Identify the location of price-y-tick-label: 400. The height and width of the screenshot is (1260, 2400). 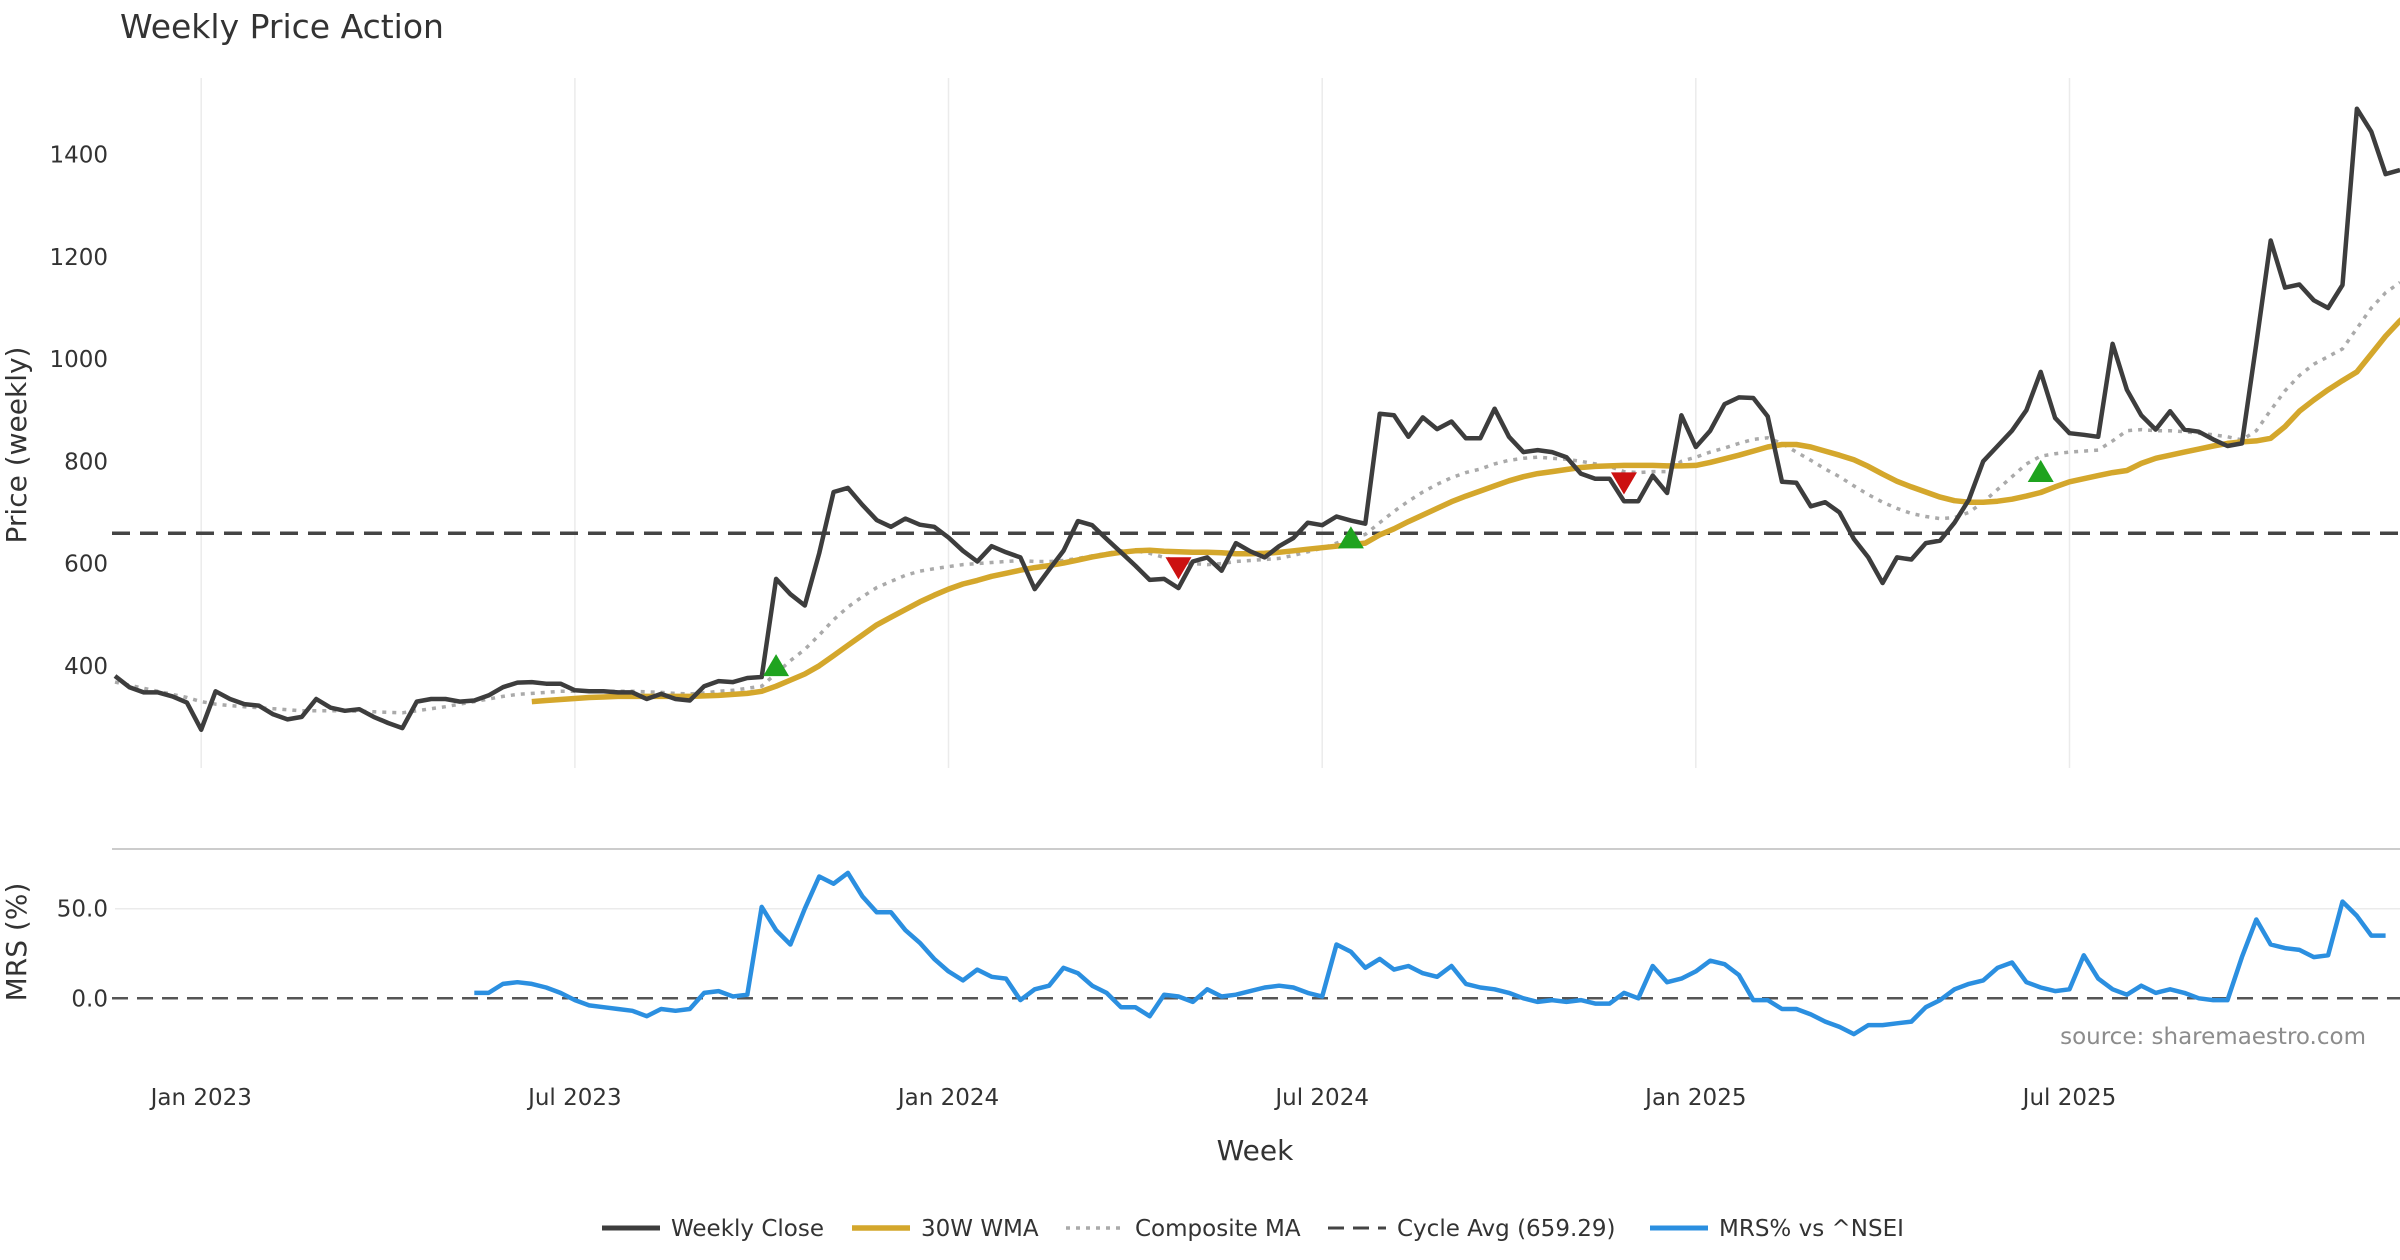
(86, 667).